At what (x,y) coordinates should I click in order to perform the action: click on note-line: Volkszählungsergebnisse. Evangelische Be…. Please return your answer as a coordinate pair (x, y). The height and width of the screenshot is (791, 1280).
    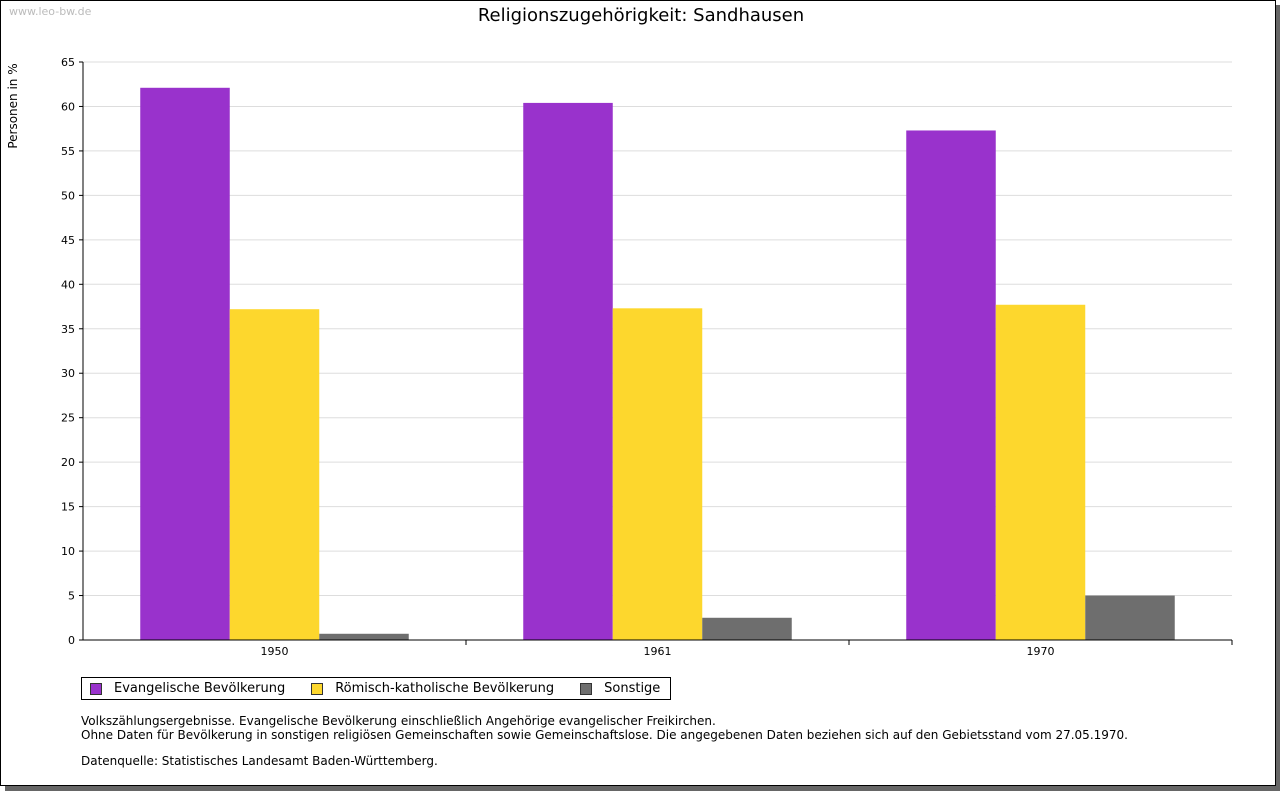
    Looking at the image, I should click on (398, 721).